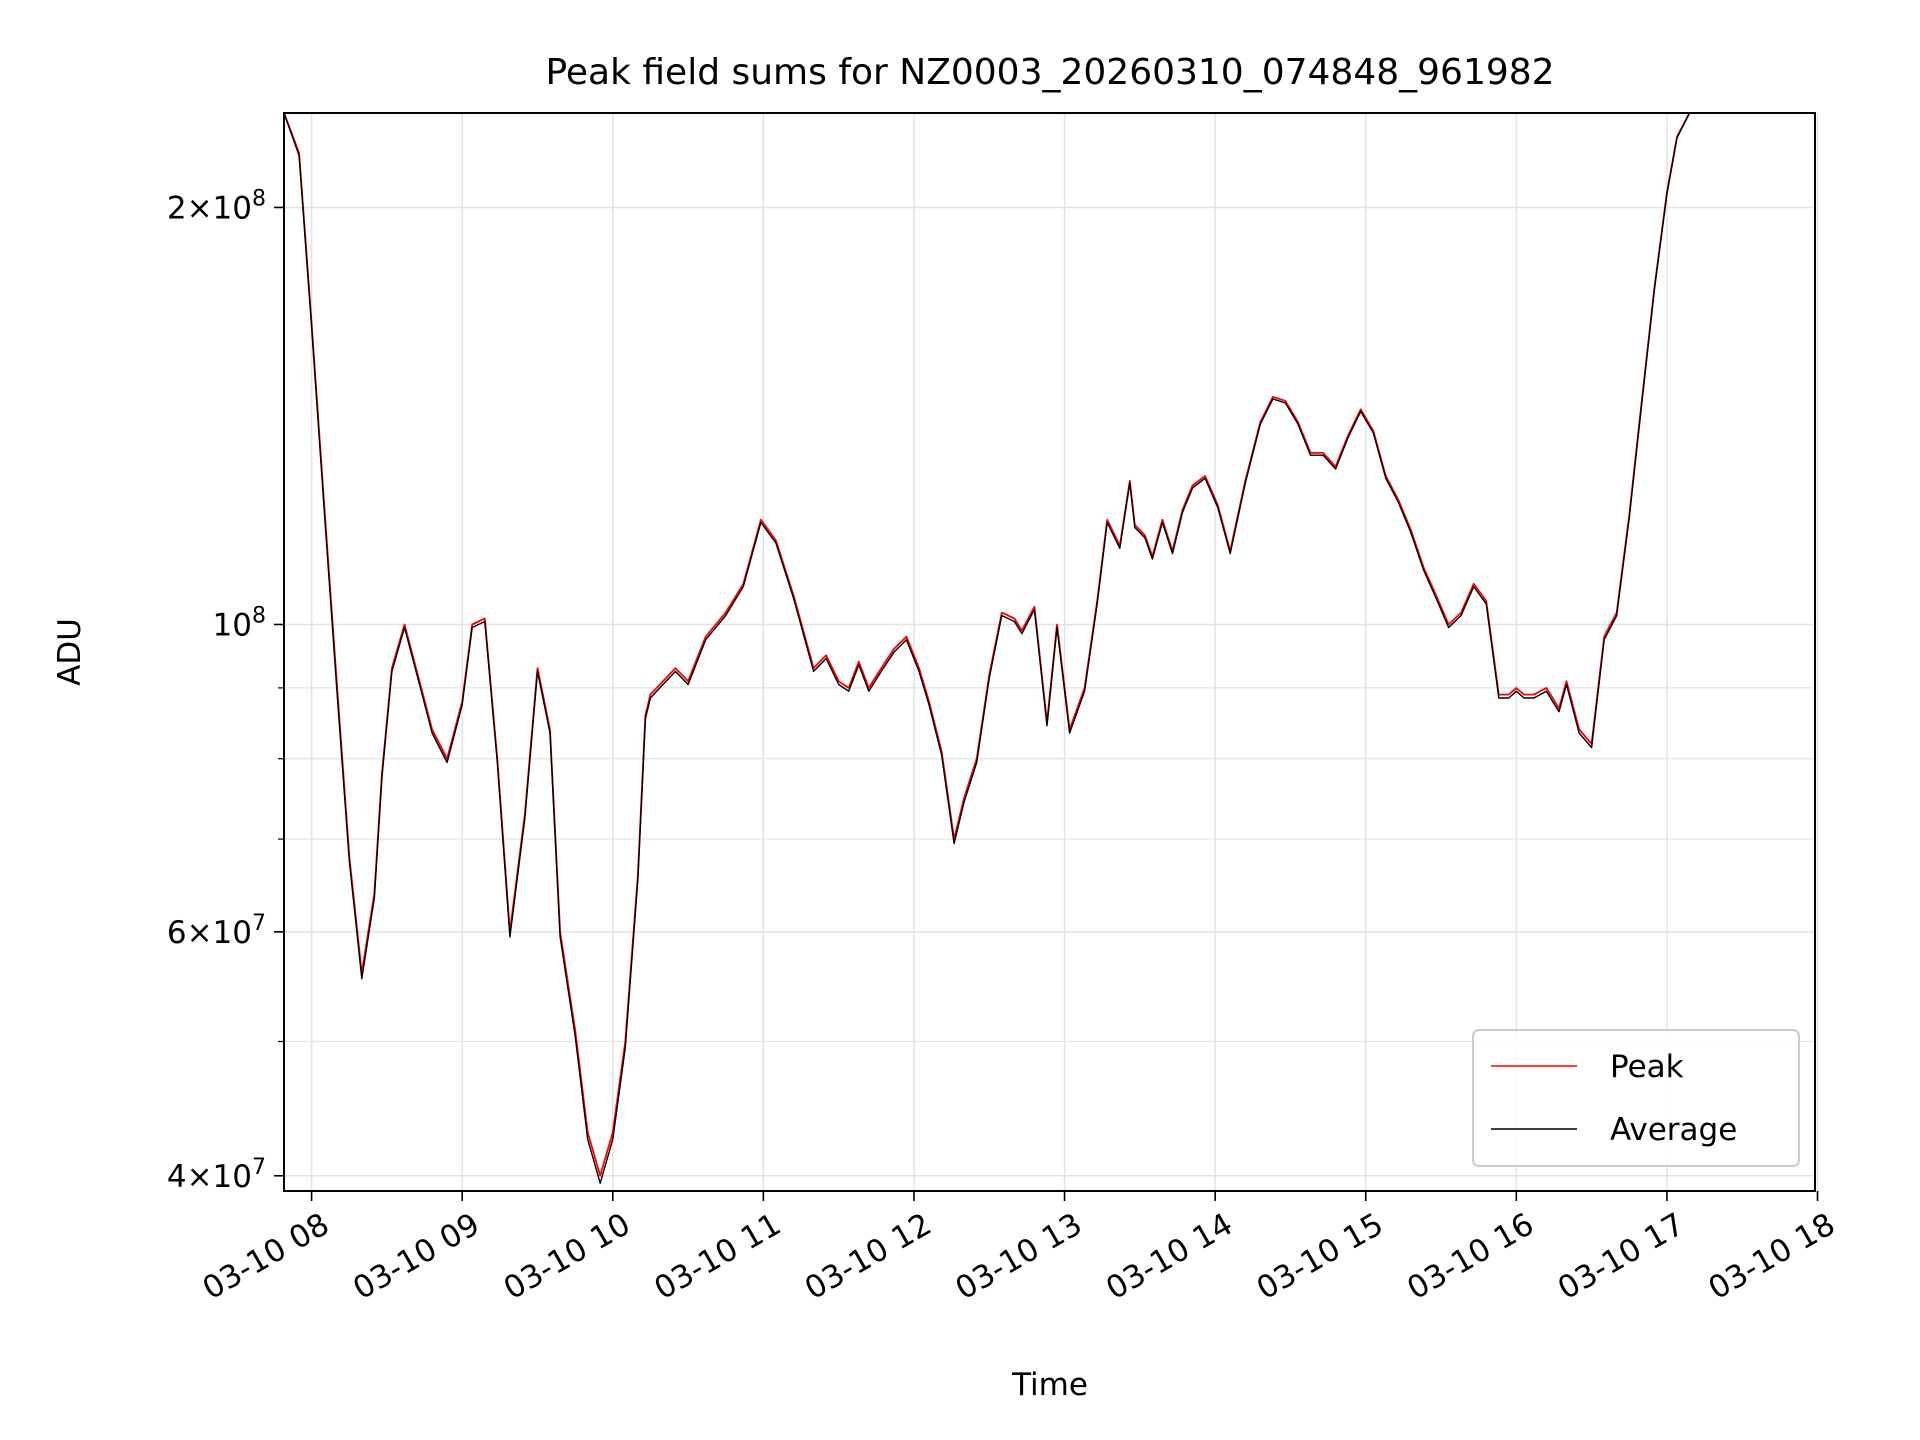 Image resolution: width=1920 pixels, height=1440 pixels. I want to click on legend: Peak Average, so click(1636, 1098).